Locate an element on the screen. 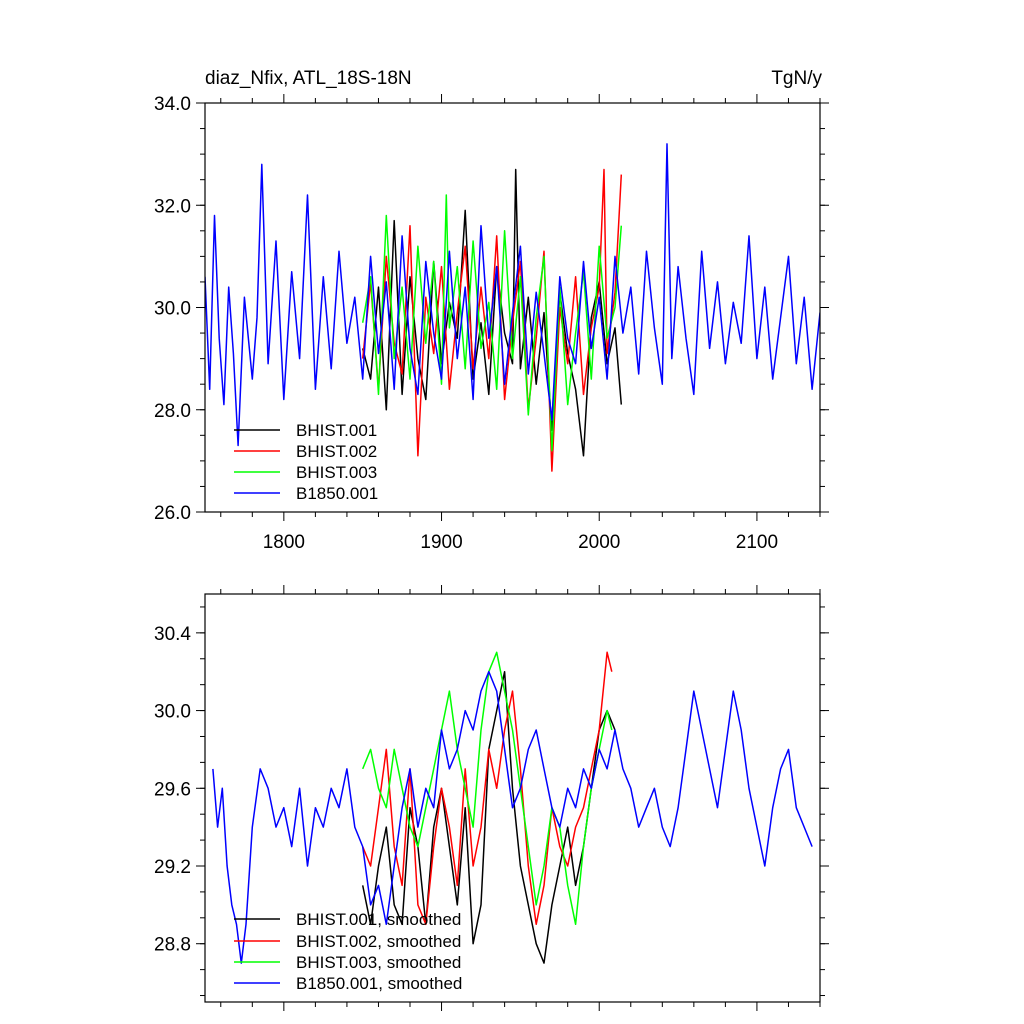 The width and height of the screenshot is (1024, 1024). legend-label-b1850-001-smoothed: B1850.001, smoothed is located at coordinates (379, 983).